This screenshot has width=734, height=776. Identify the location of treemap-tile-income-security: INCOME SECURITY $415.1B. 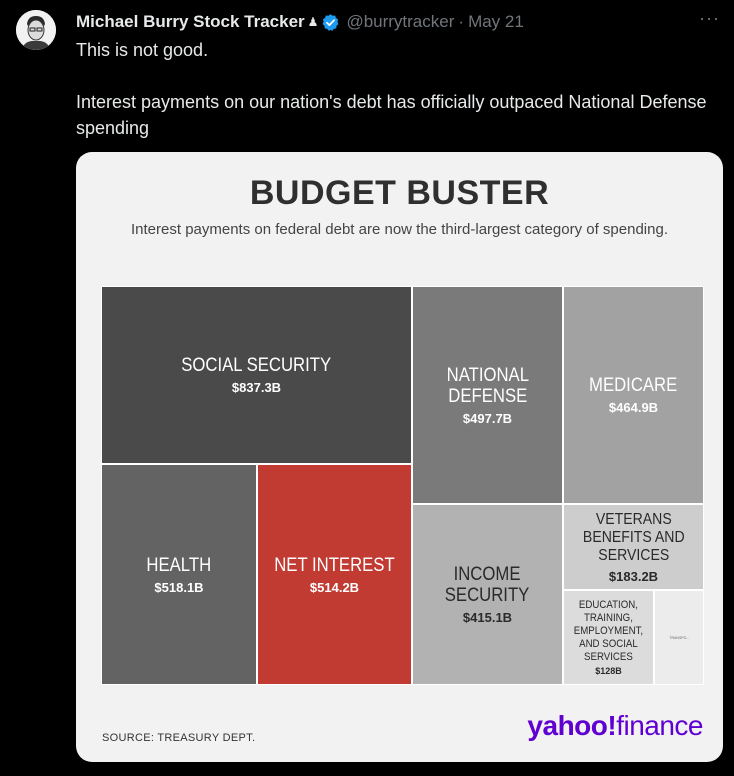
(487, 594).